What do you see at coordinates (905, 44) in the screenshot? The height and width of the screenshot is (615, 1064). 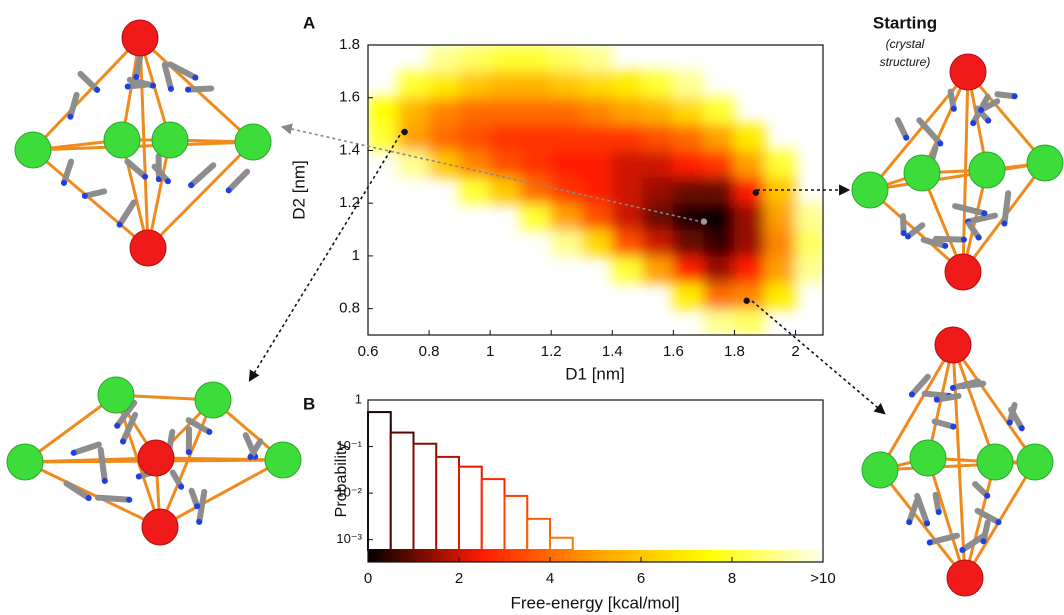 I see `caption-line: (crystal` at bounding box center [905, 44].